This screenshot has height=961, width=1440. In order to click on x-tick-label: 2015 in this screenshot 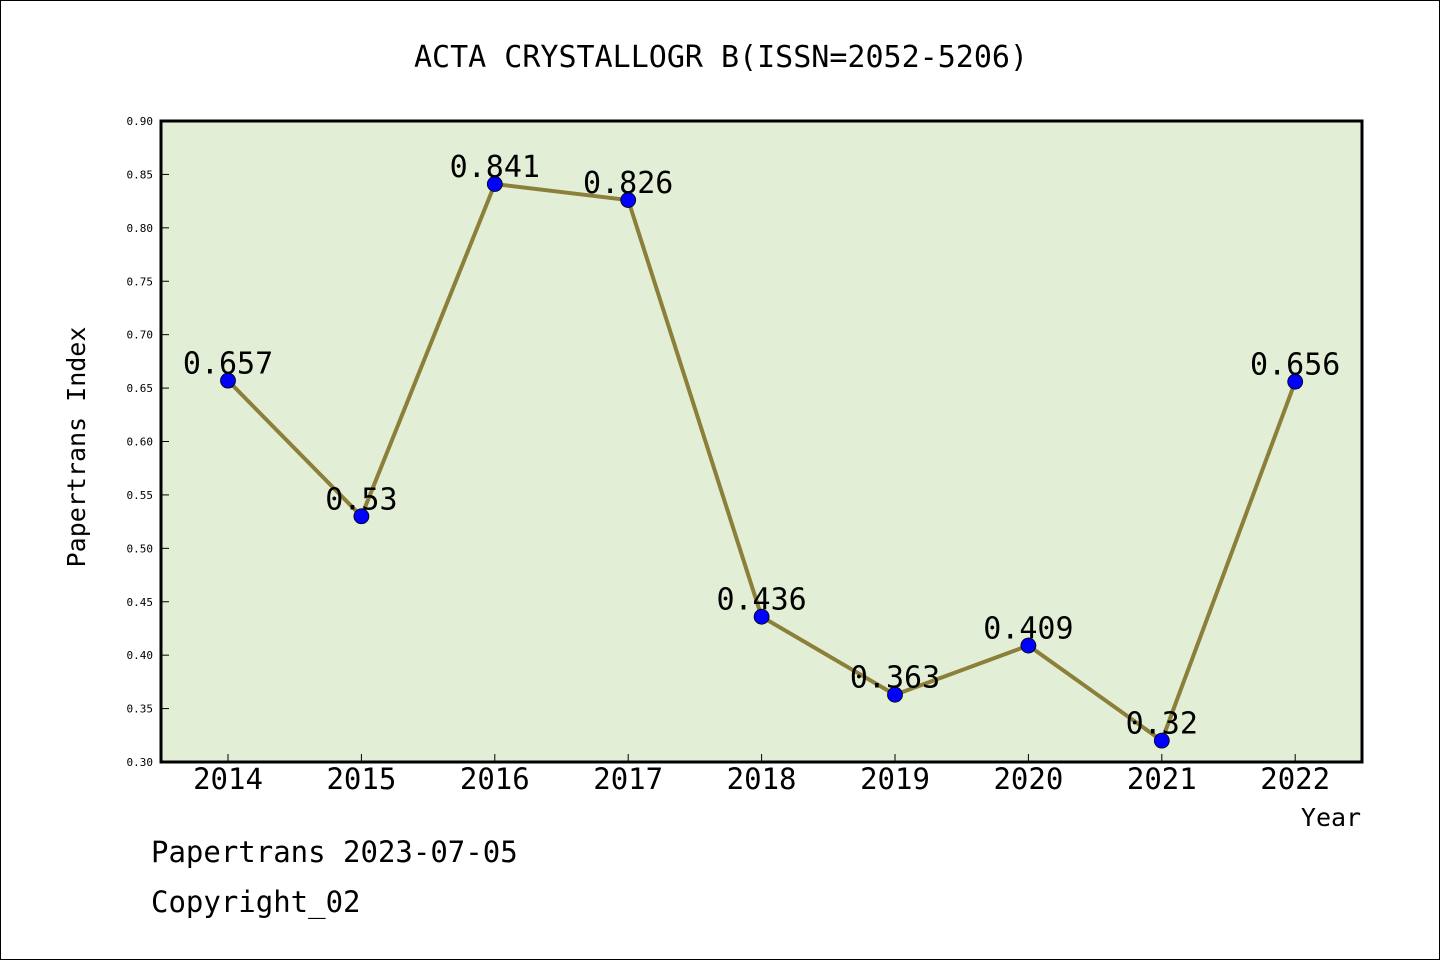, I will do `click(361, 779)`.